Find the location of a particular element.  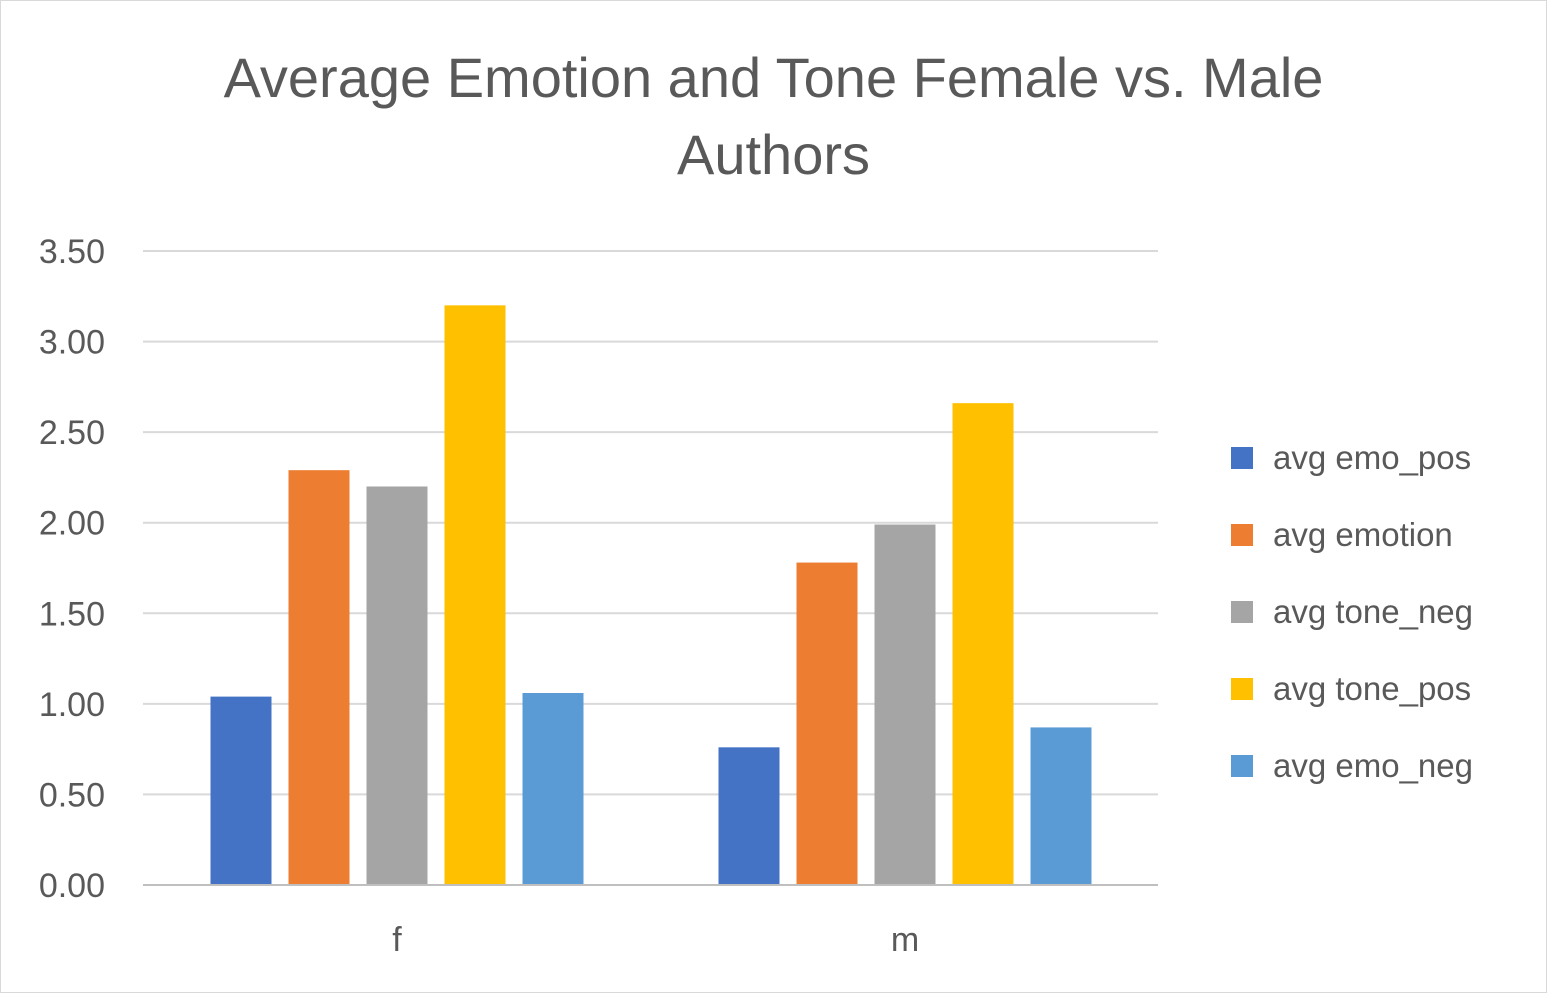

y-tick-label: 2.00 is located at coordinates (72, 524).